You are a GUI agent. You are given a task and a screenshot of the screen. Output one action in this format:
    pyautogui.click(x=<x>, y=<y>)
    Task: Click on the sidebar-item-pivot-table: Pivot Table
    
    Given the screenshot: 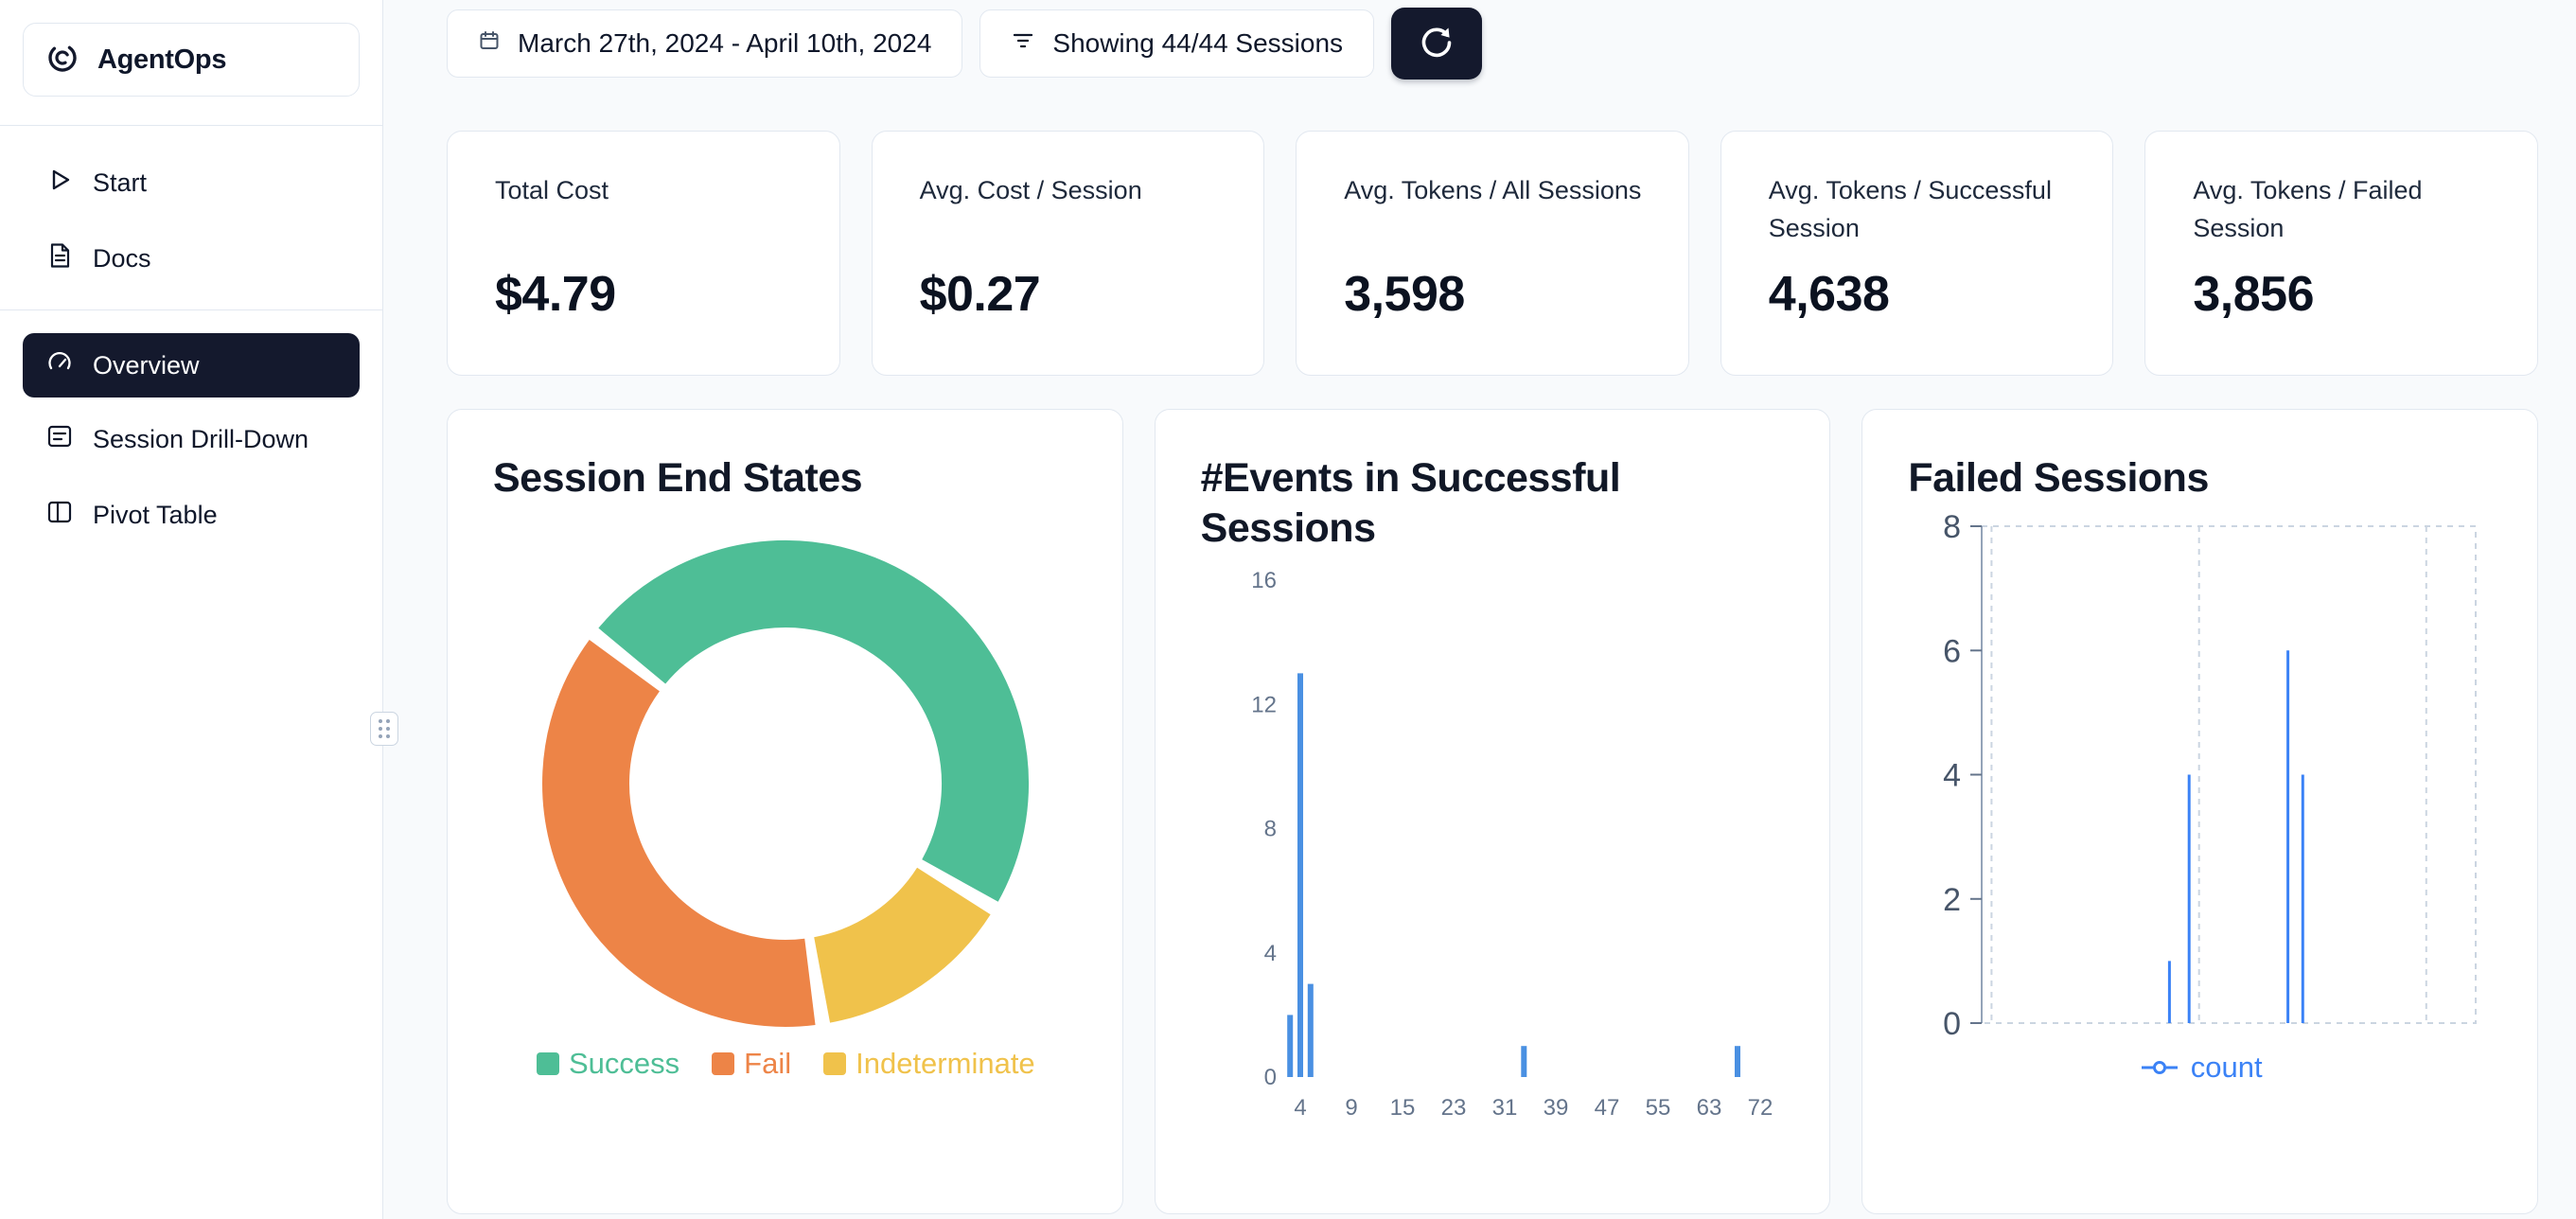 What is the action you would take?
    pyautogui.click(x=191, y=515)
    